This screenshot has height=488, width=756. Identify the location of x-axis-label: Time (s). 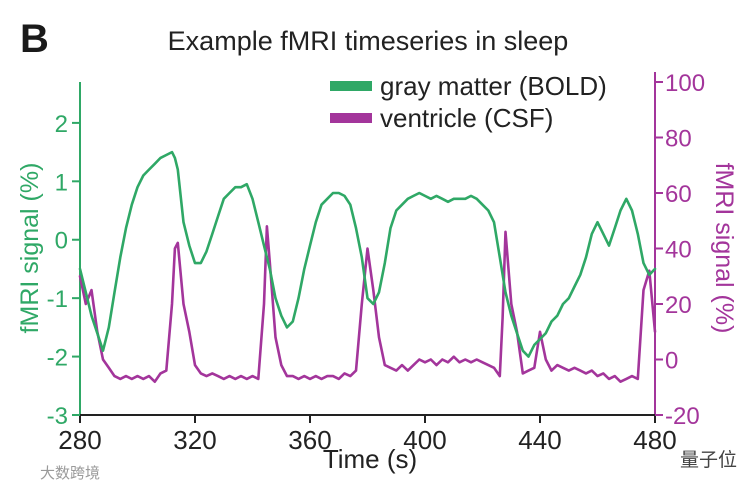
(370, 459).